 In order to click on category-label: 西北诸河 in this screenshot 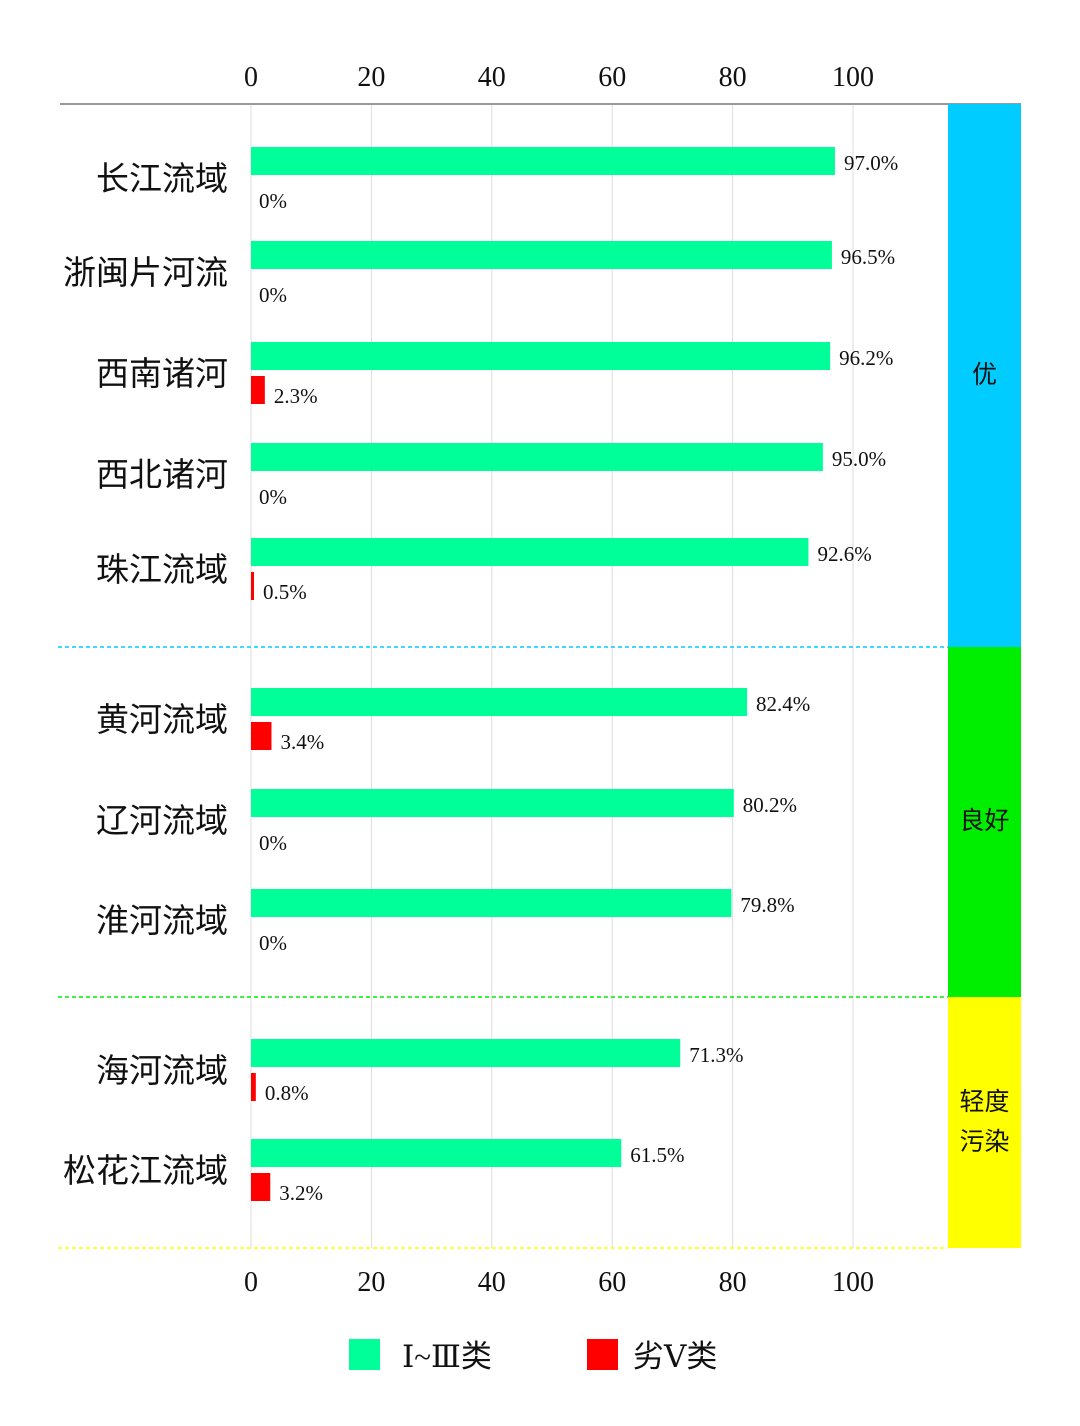, I will do `click(162, 476)`.